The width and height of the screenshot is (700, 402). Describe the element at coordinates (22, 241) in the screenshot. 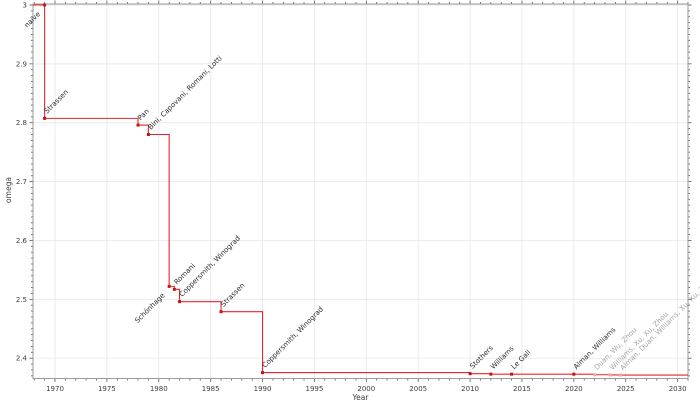

I see `y-tick-label: 2.6` at that location.